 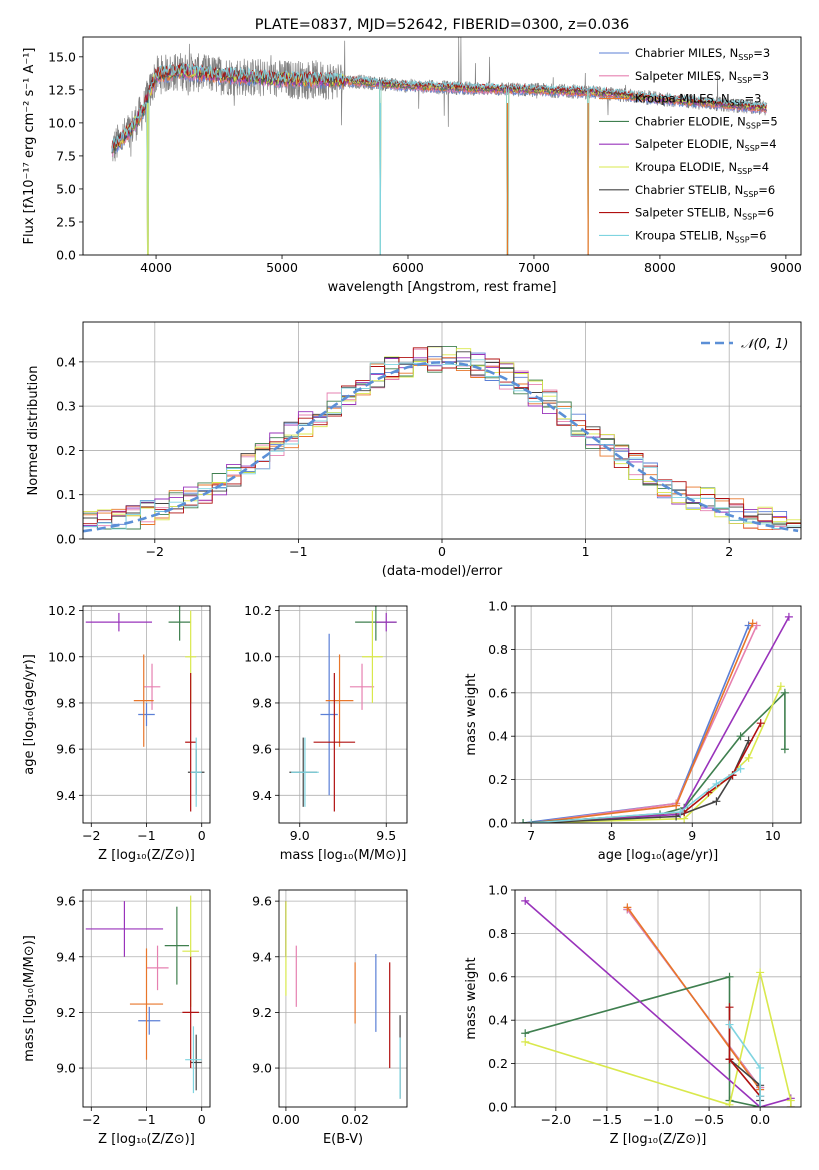 What do you see at coordinates (706, 122) in the screenshot?
I see `legend-label: Chabrier ELODIE, NSSP=5` at bounding box center [706, 122].